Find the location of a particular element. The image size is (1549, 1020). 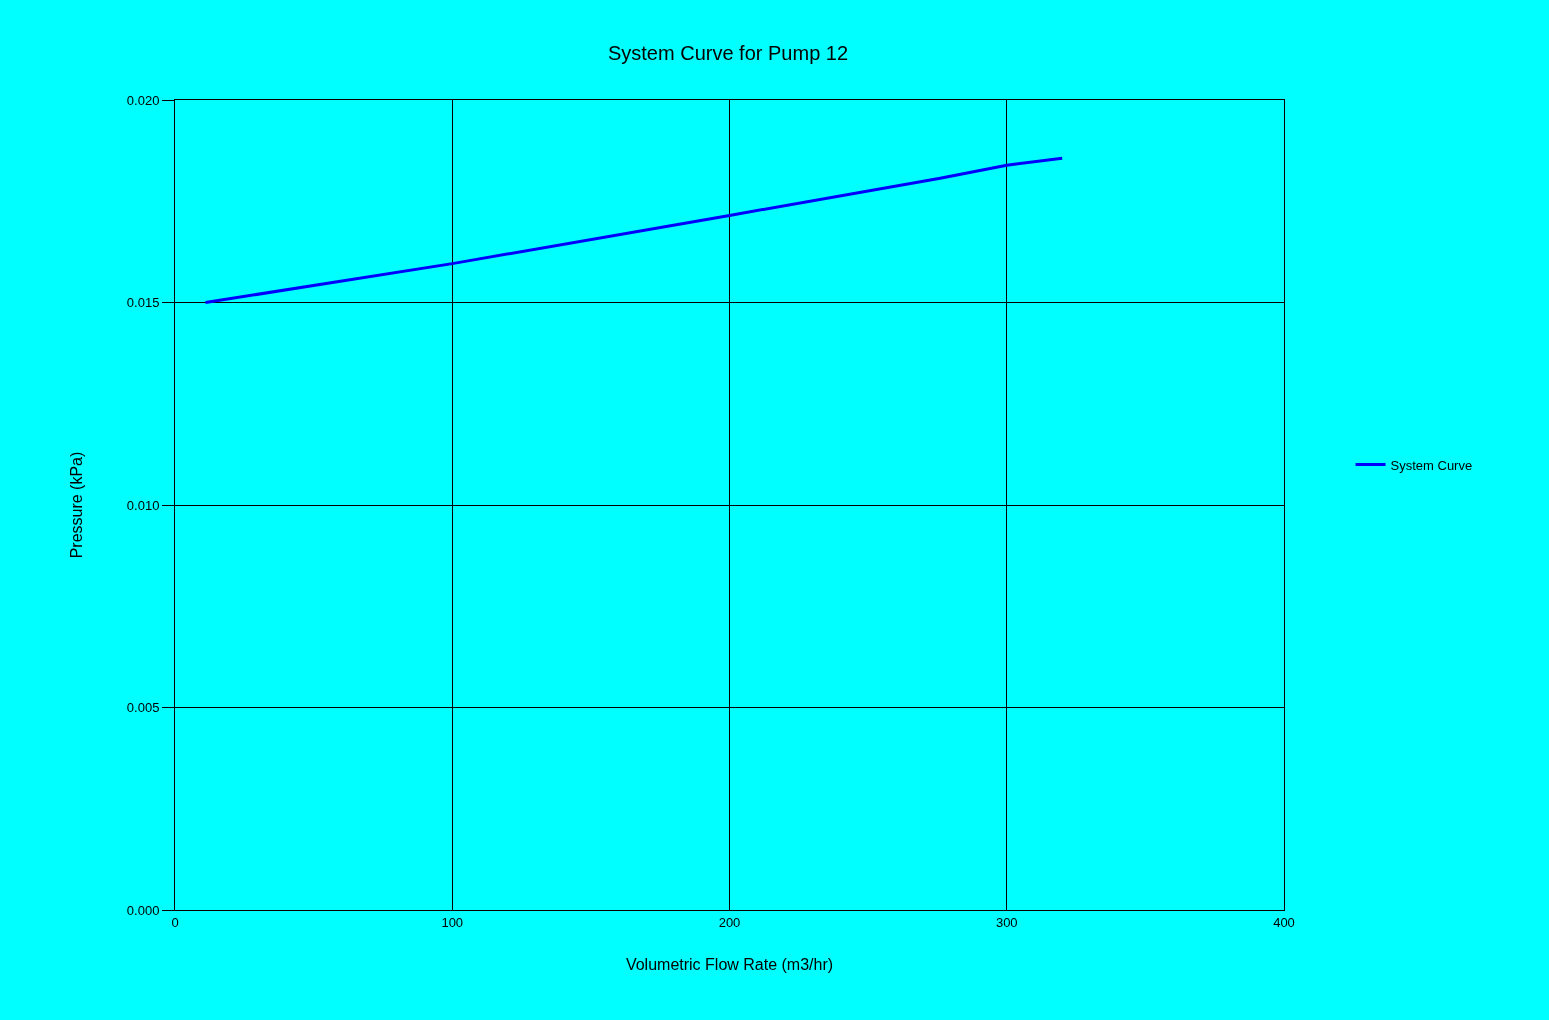

line-series is located at coordinates (634, 230).